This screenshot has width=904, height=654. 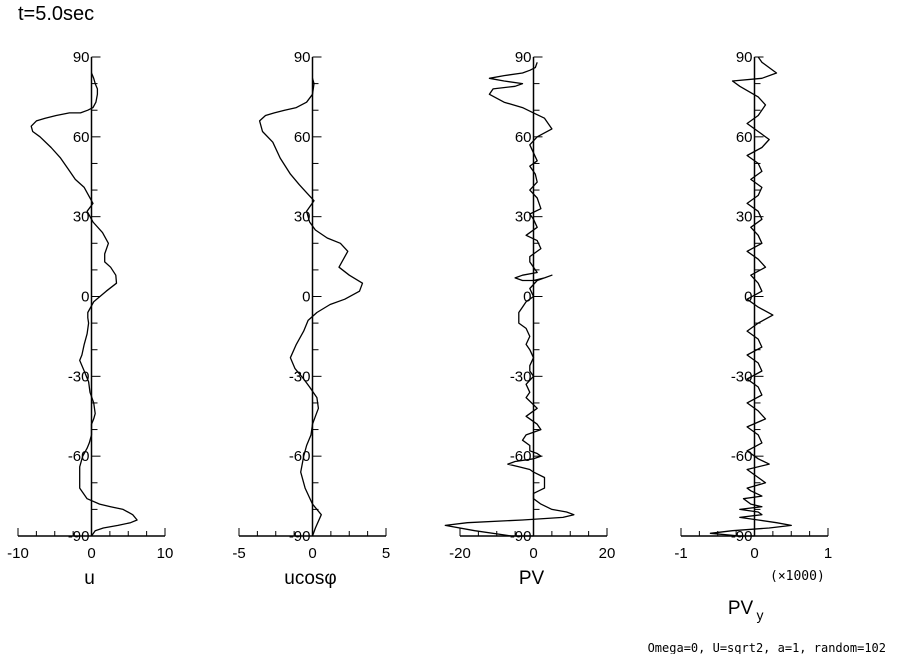 What do you see at coordinates (89, 578) in the screenshot?
I see `x-axis-label: u` at bounding box center [89, 578].